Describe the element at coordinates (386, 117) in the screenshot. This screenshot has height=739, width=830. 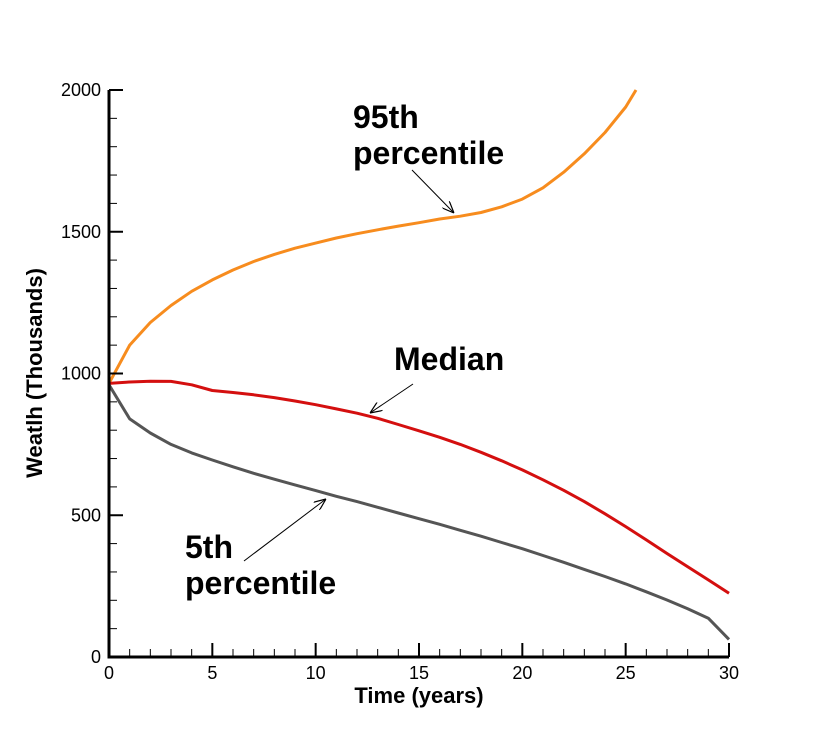
I see `annotation-95th-line1: 95th` at that location.